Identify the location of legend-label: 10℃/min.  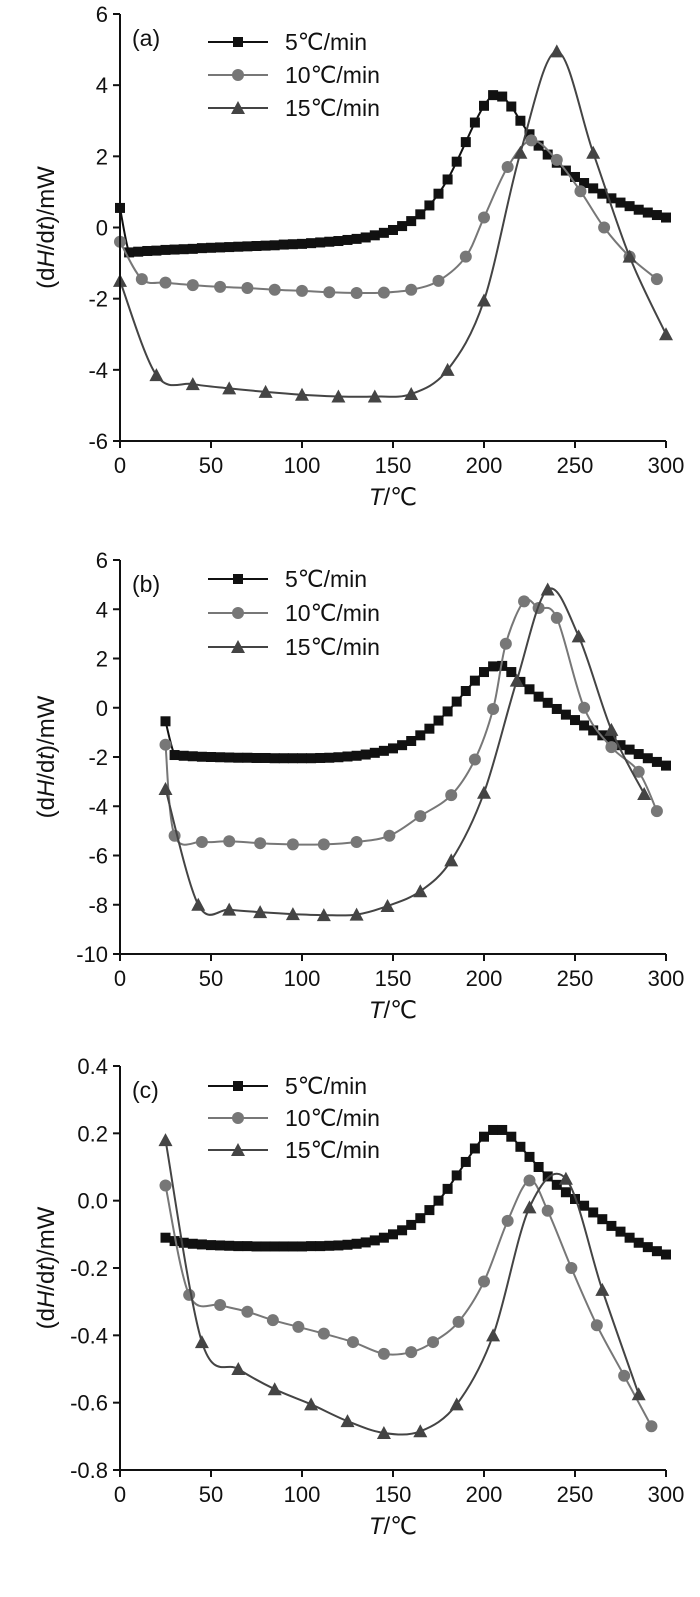
(332, 613).